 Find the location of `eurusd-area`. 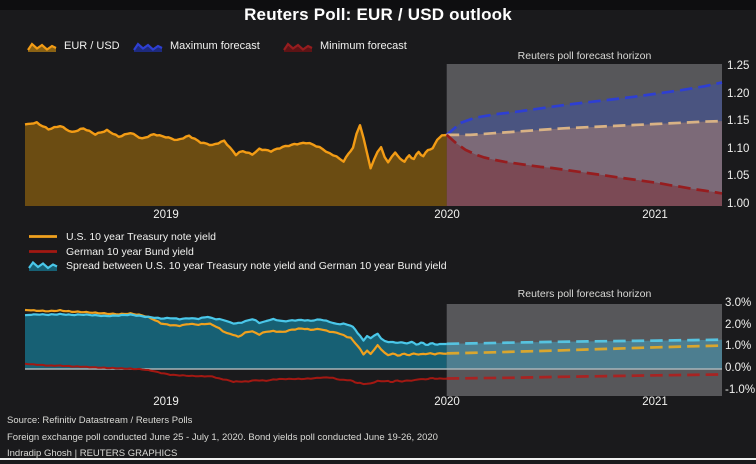

eurusd-area is located at coordinates (236, 164).